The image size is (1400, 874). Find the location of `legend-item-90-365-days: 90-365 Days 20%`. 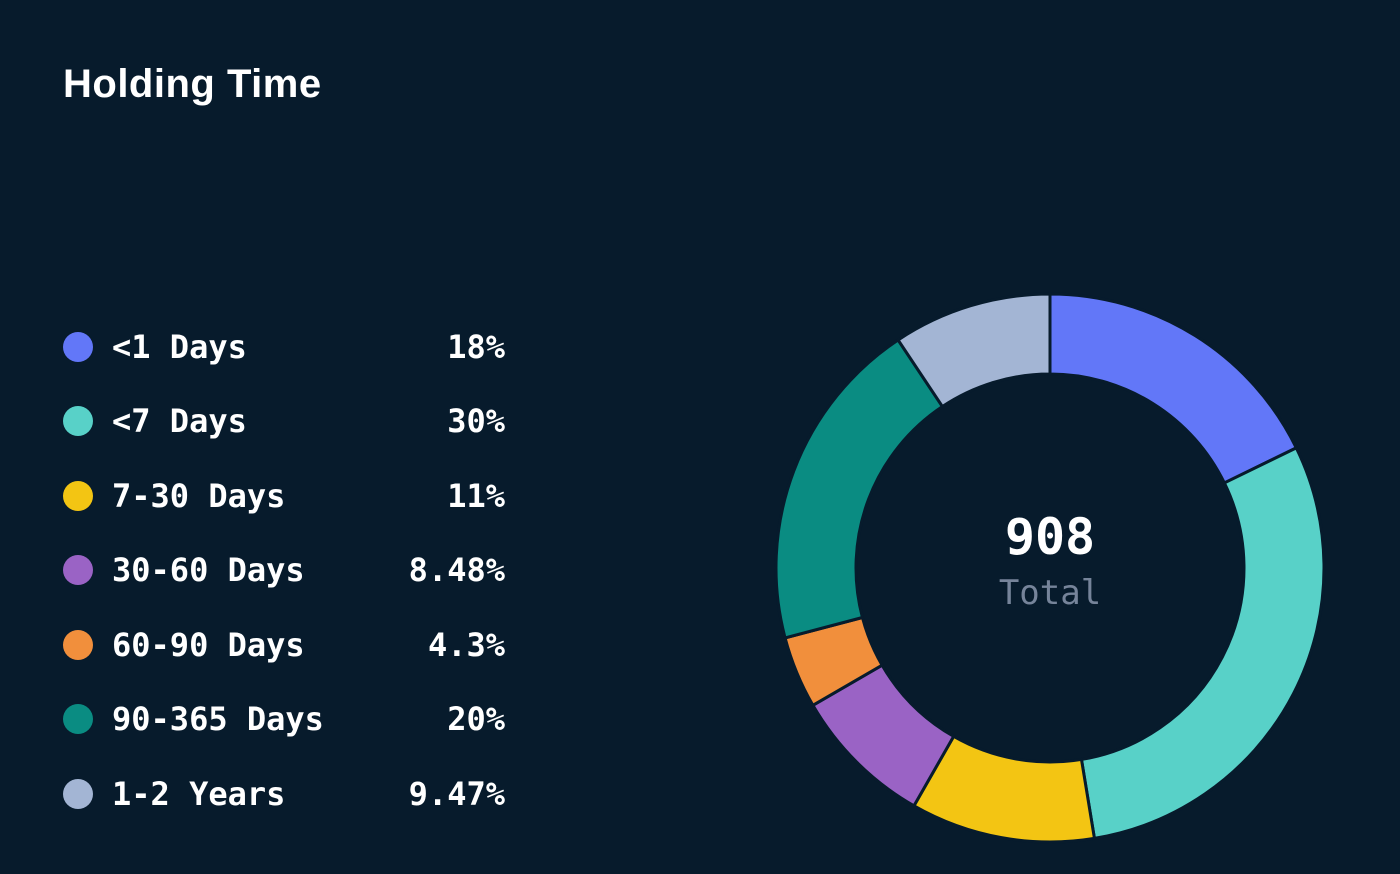

legend-item-90-365-days: 90-365 Days 20% is located at coordinates (284, 719).